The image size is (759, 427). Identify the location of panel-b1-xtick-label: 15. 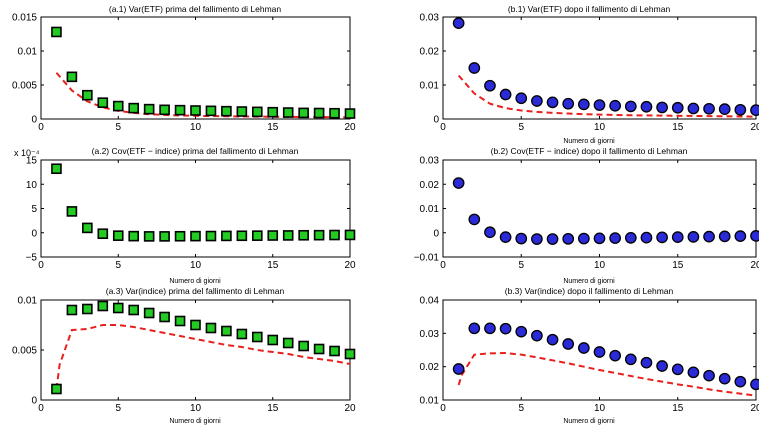
(678, 127).